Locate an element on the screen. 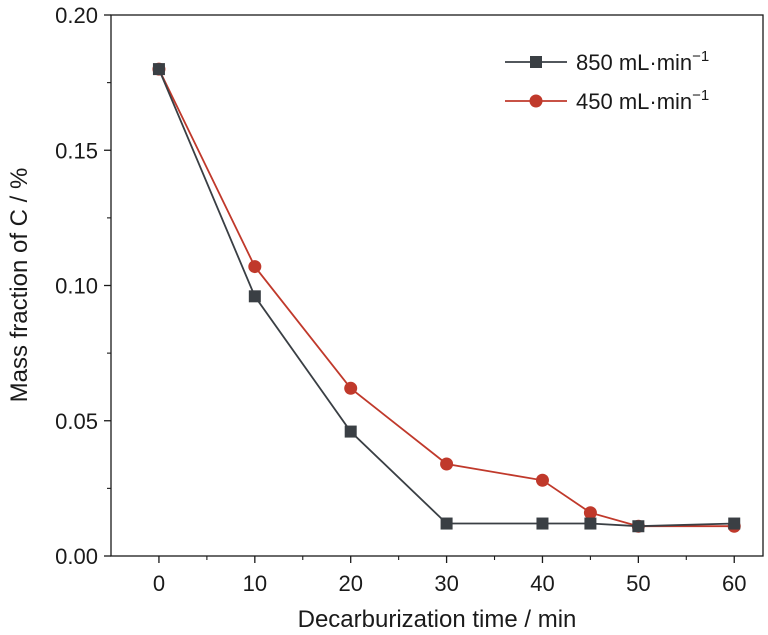 This screenshot has width=768, height=635. legend-item: 850 mL·min−1 is located at coordinates (607, 61).